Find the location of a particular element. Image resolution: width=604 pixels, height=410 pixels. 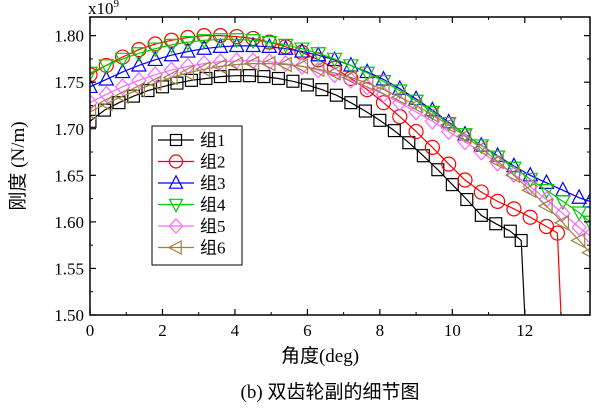

y-tick-label: 1.65 is located at coordinates (69, 175).